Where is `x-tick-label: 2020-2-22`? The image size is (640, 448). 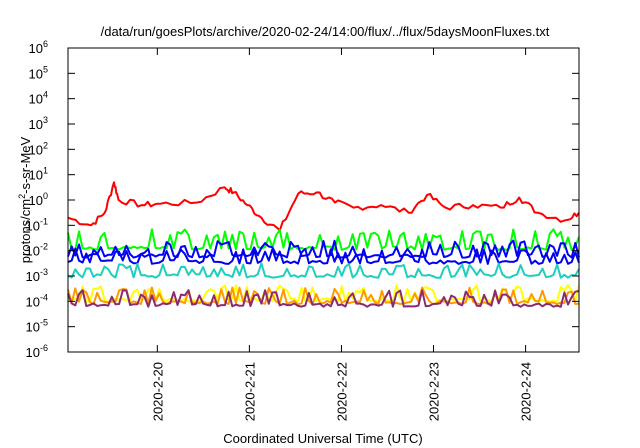
x-tick-label: 2020-2-22 is located at coordinates (341, 391).